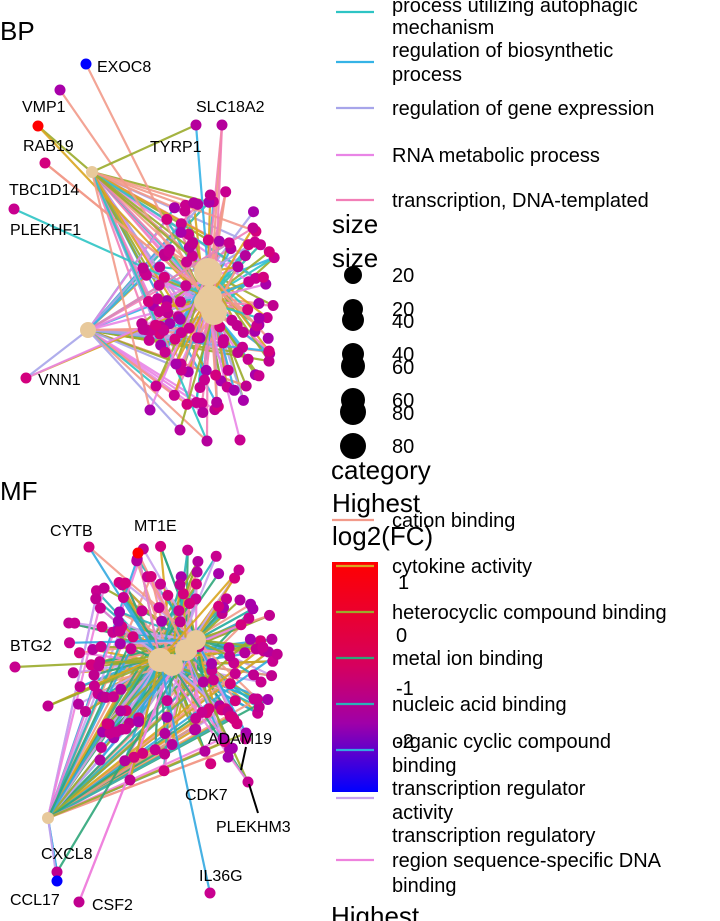 This screenshot has width=720, height=921. Describe the element at coordinates (523, 109) in the screenshot. I see `legend-label: regulation of gene expression` at that location.